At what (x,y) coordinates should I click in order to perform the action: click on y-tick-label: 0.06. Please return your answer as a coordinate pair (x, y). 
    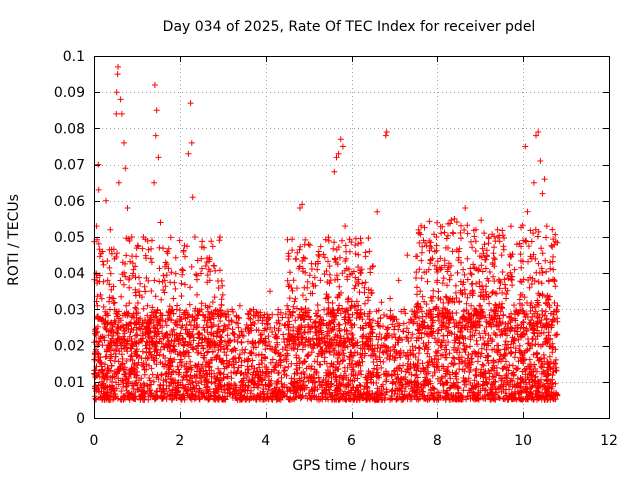
    Looking at the image, I should click on (69, 202).